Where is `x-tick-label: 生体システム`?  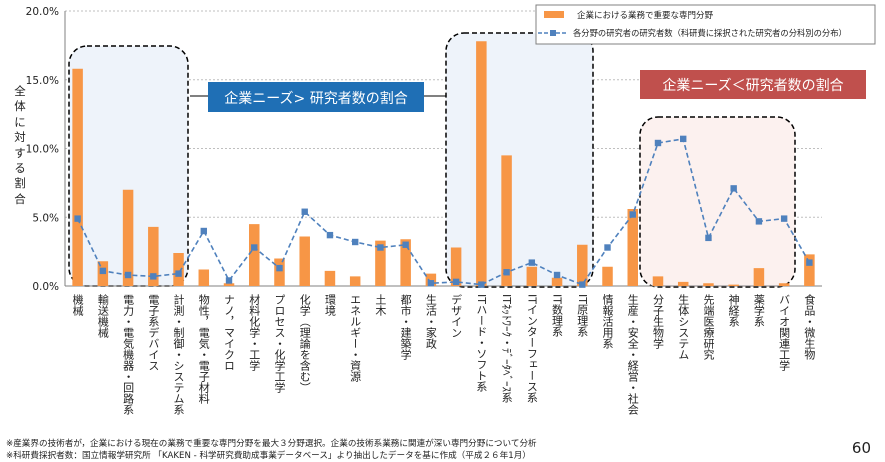 x-tick-label: 生体システム is located at coordinates (683, 326).